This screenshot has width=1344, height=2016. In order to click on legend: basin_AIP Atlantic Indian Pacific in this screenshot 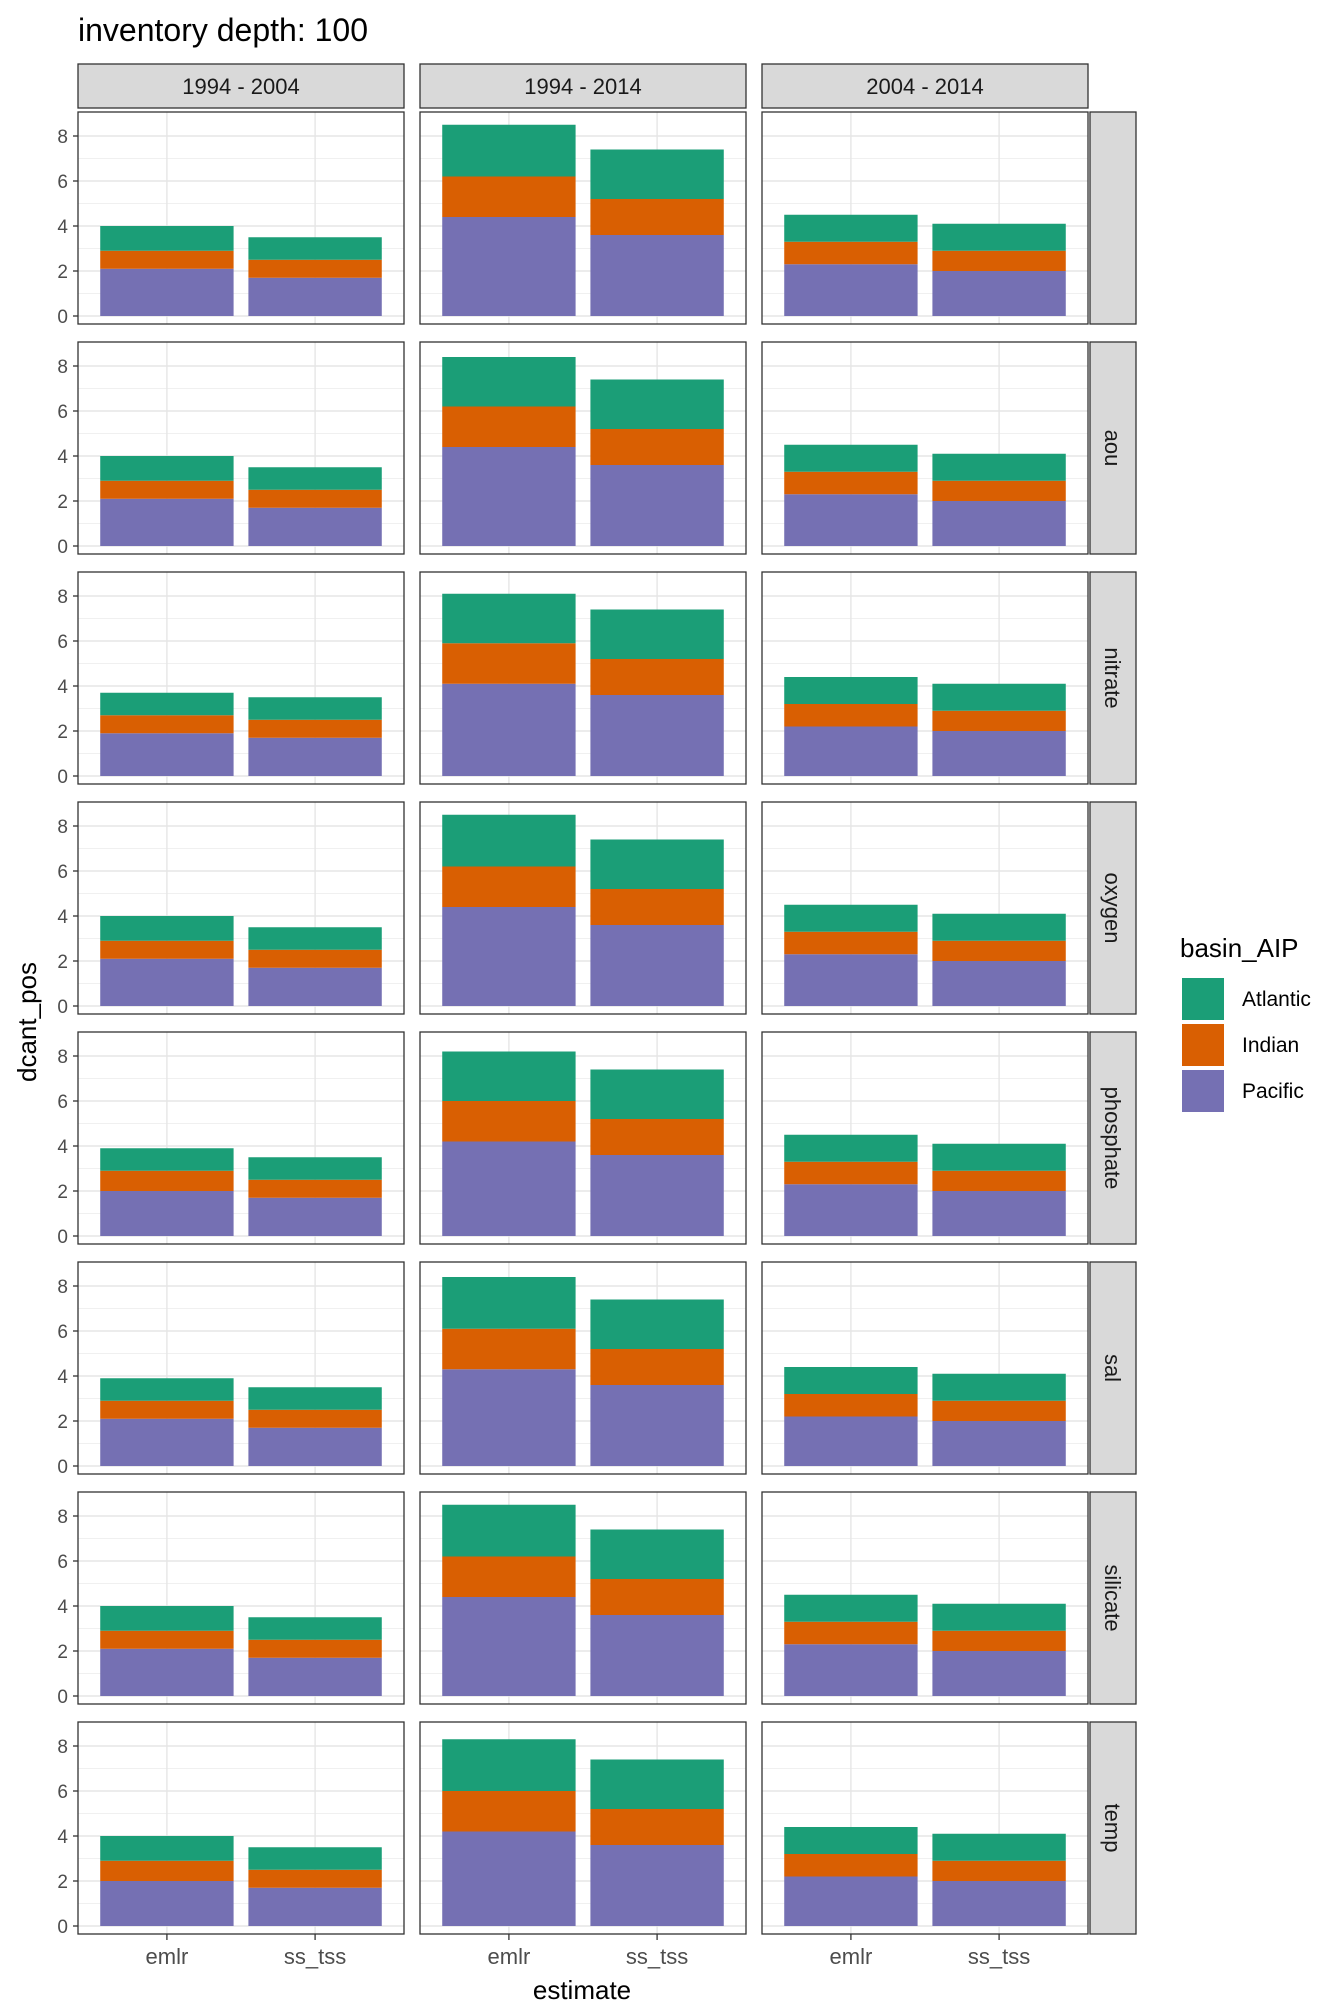, I will do `click(1245, 1022)`.